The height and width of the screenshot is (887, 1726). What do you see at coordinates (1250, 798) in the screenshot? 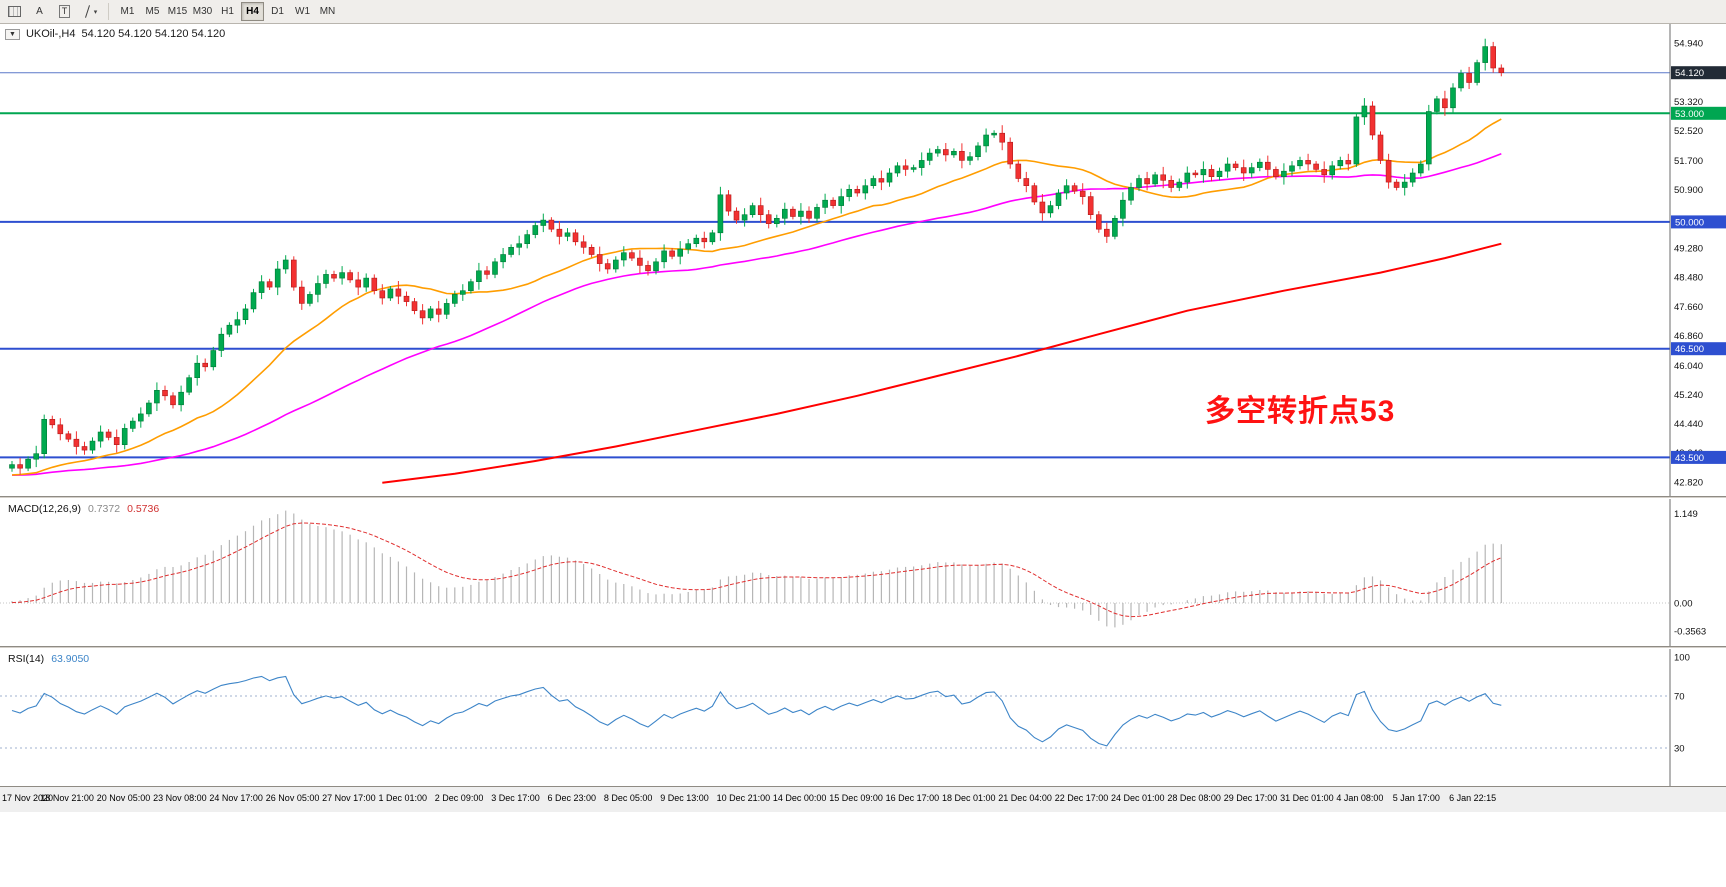
I see `time-axis-label: 29 Dec 17:00` at bounding box center [1250, 798].